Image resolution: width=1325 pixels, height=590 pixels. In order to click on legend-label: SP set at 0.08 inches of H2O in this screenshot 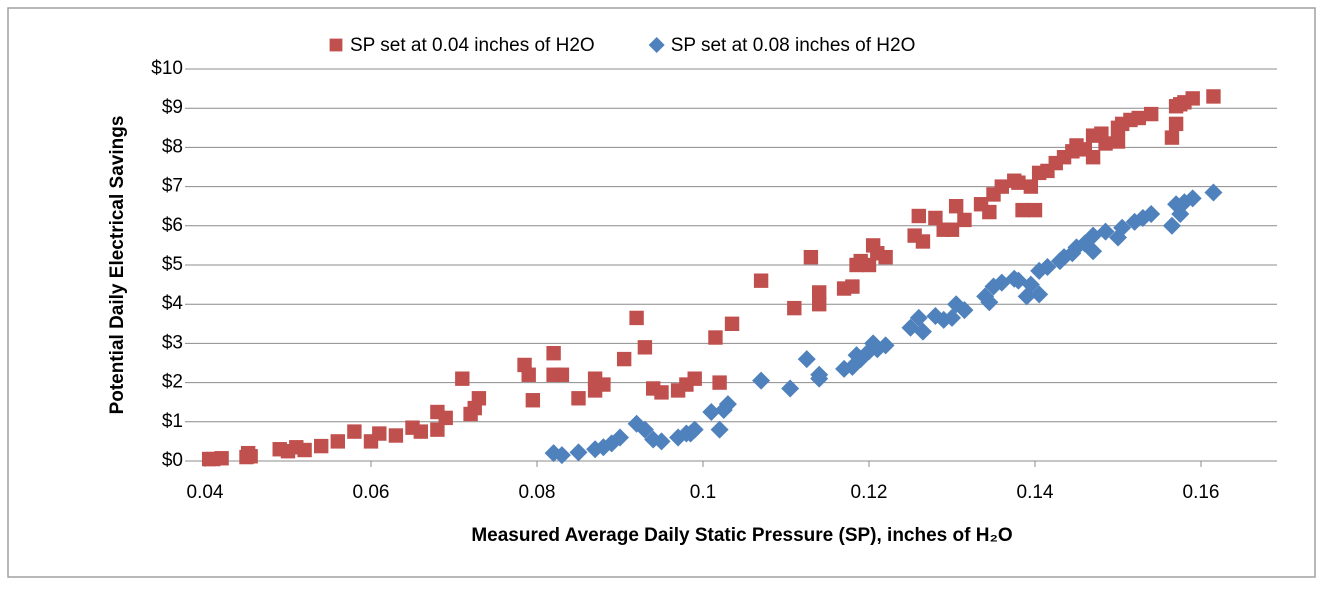, I will do `click(793, 45)`.